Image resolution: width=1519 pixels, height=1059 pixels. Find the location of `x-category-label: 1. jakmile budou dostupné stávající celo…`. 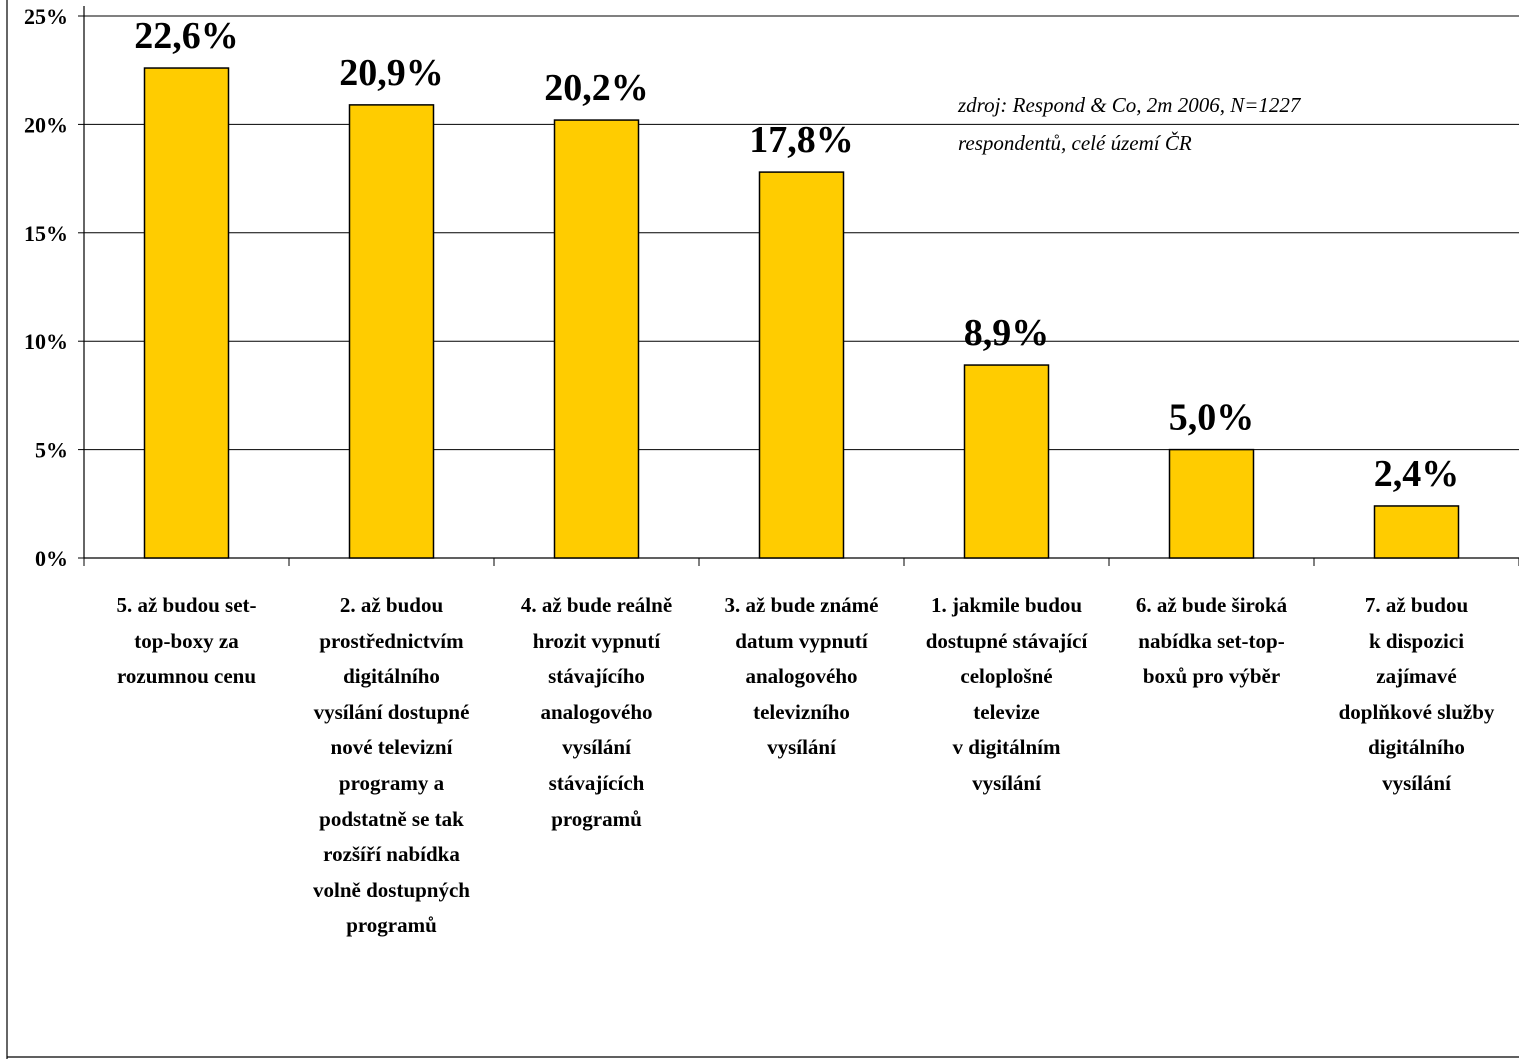

x-category-label: 1. jakmile budou dostupné stávající celo… is located at coordinates (1006, 694).